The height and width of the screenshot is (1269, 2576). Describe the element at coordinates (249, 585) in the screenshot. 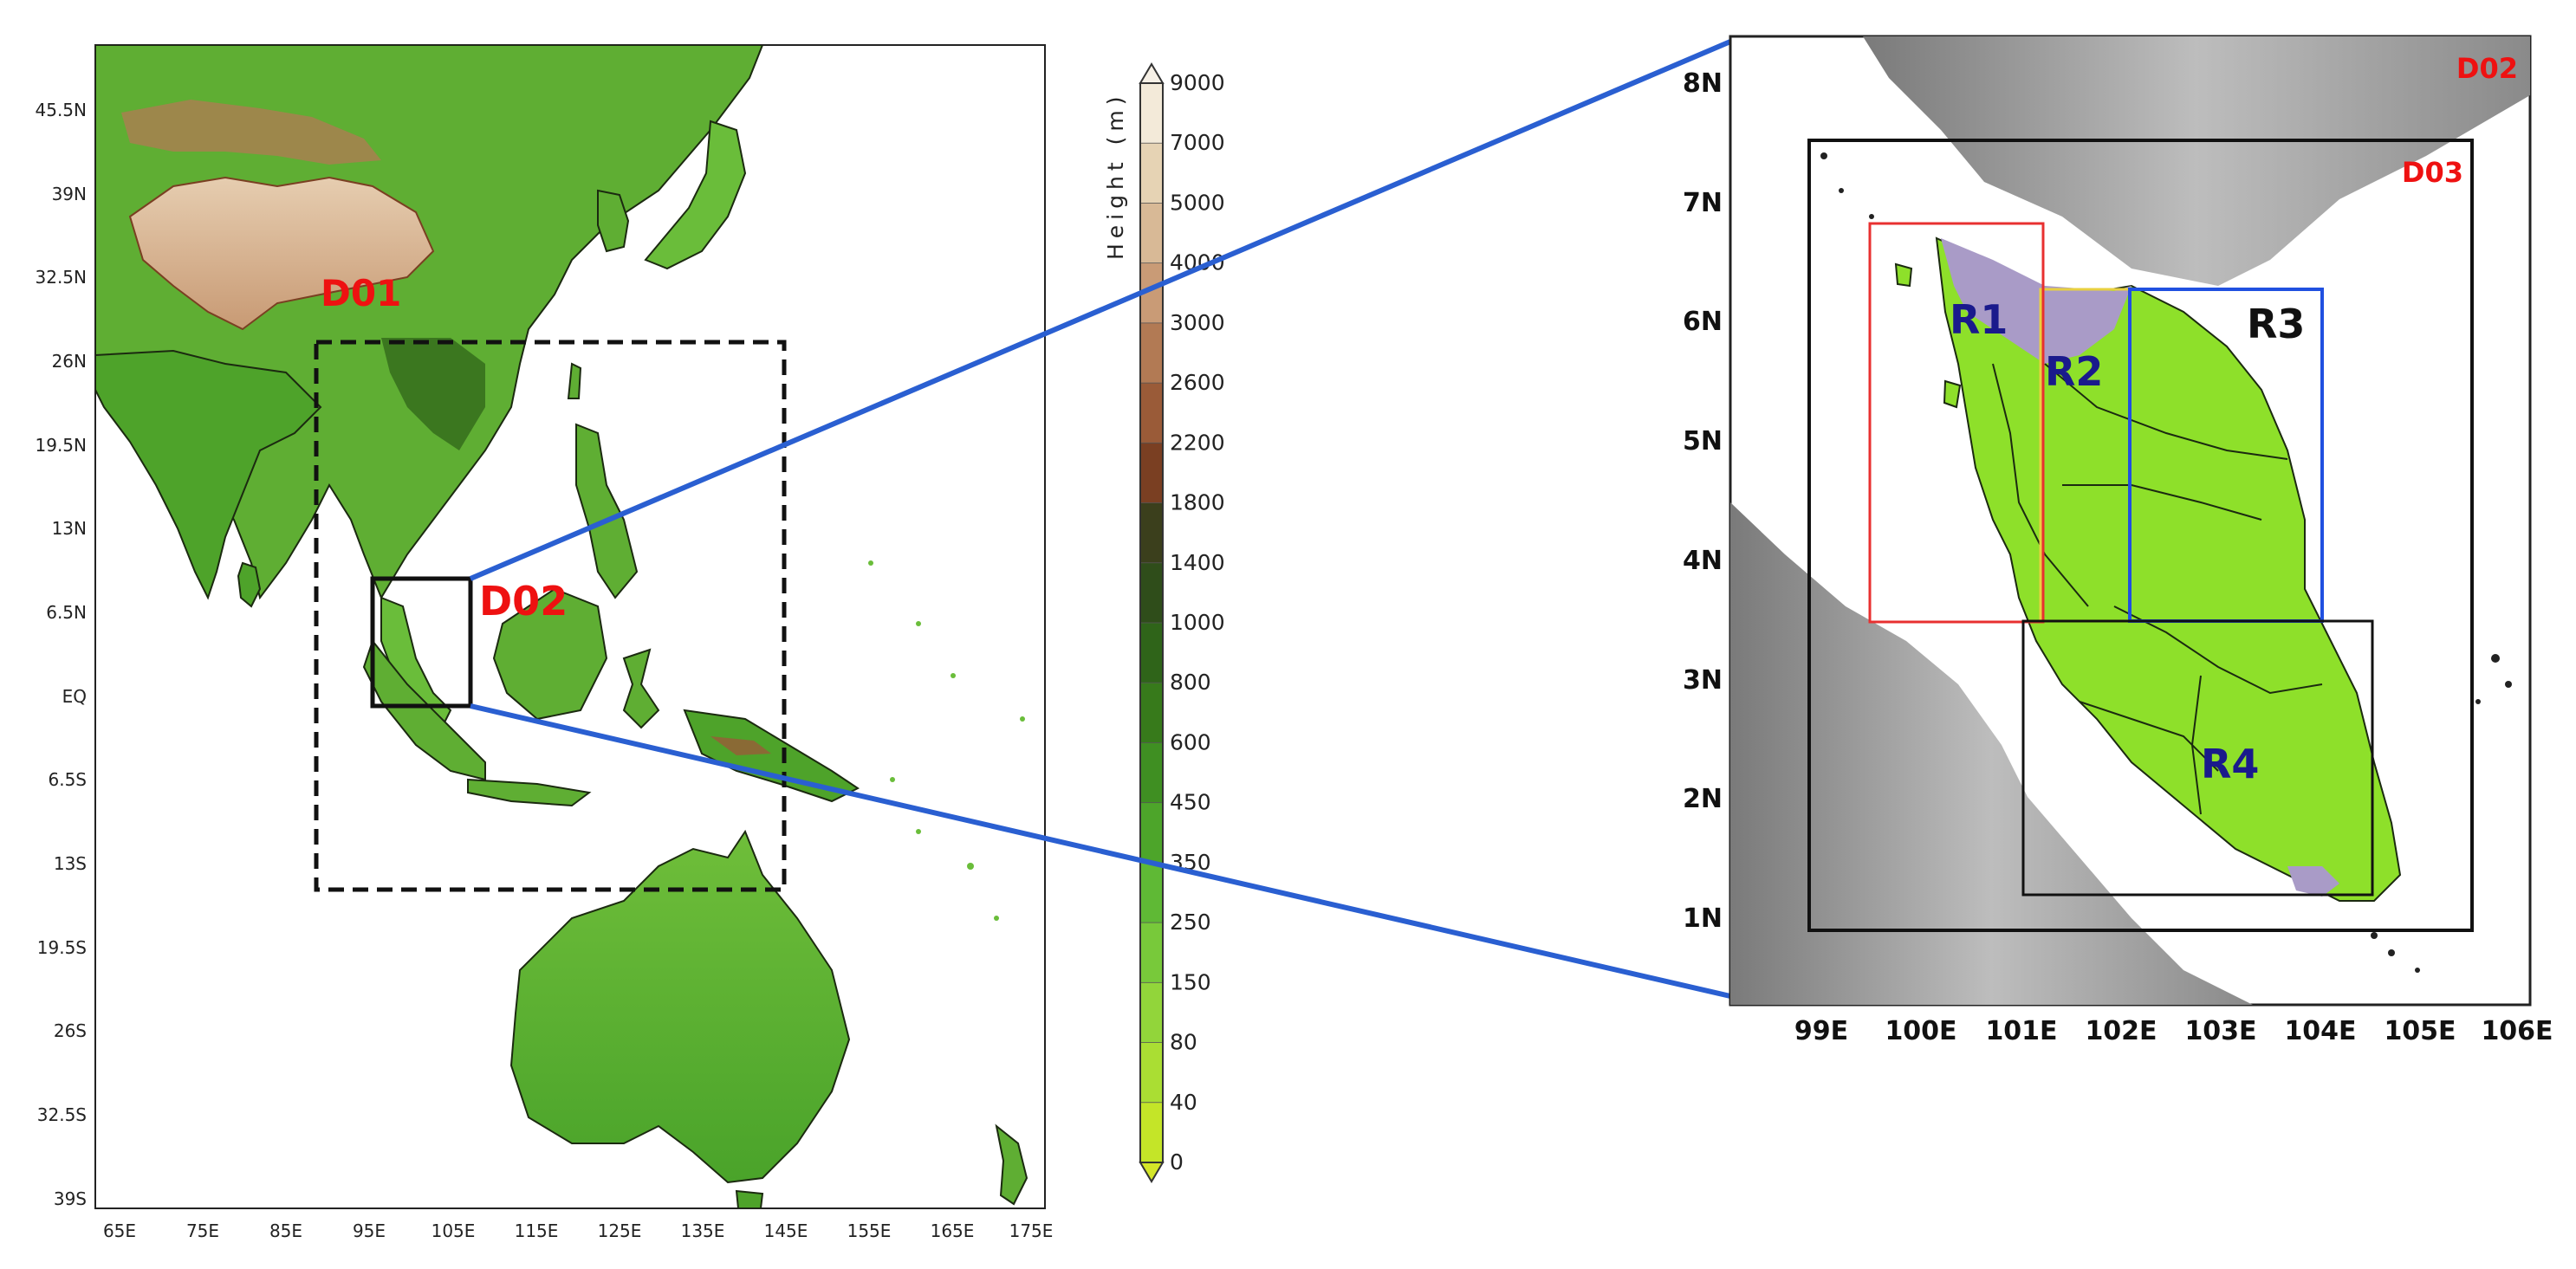

I see `sri-lanka` at that location.